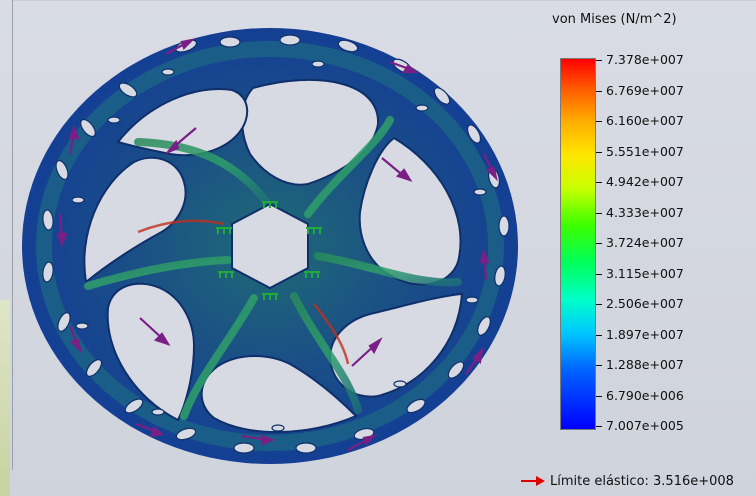  What do you see at coordinates (645, 242) in the screenshot?
I see `colorbar-tick-label: 3.724e+007` at bounding box center [645, 242].